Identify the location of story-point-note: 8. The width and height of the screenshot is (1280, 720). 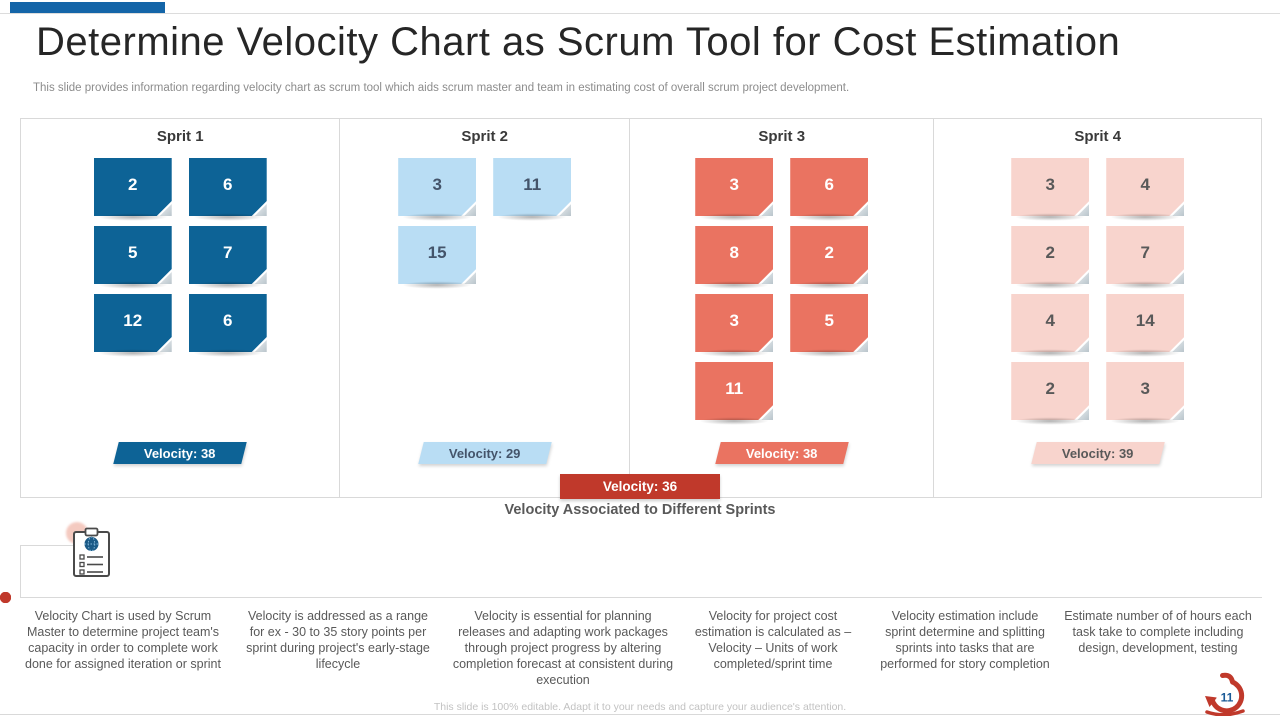
(734, 257).